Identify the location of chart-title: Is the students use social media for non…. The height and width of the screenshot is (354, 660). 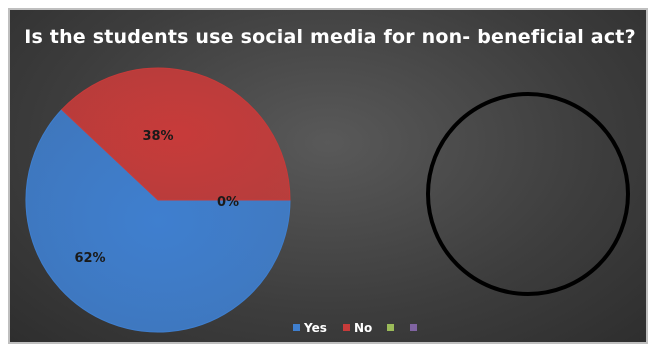
(330, 37).